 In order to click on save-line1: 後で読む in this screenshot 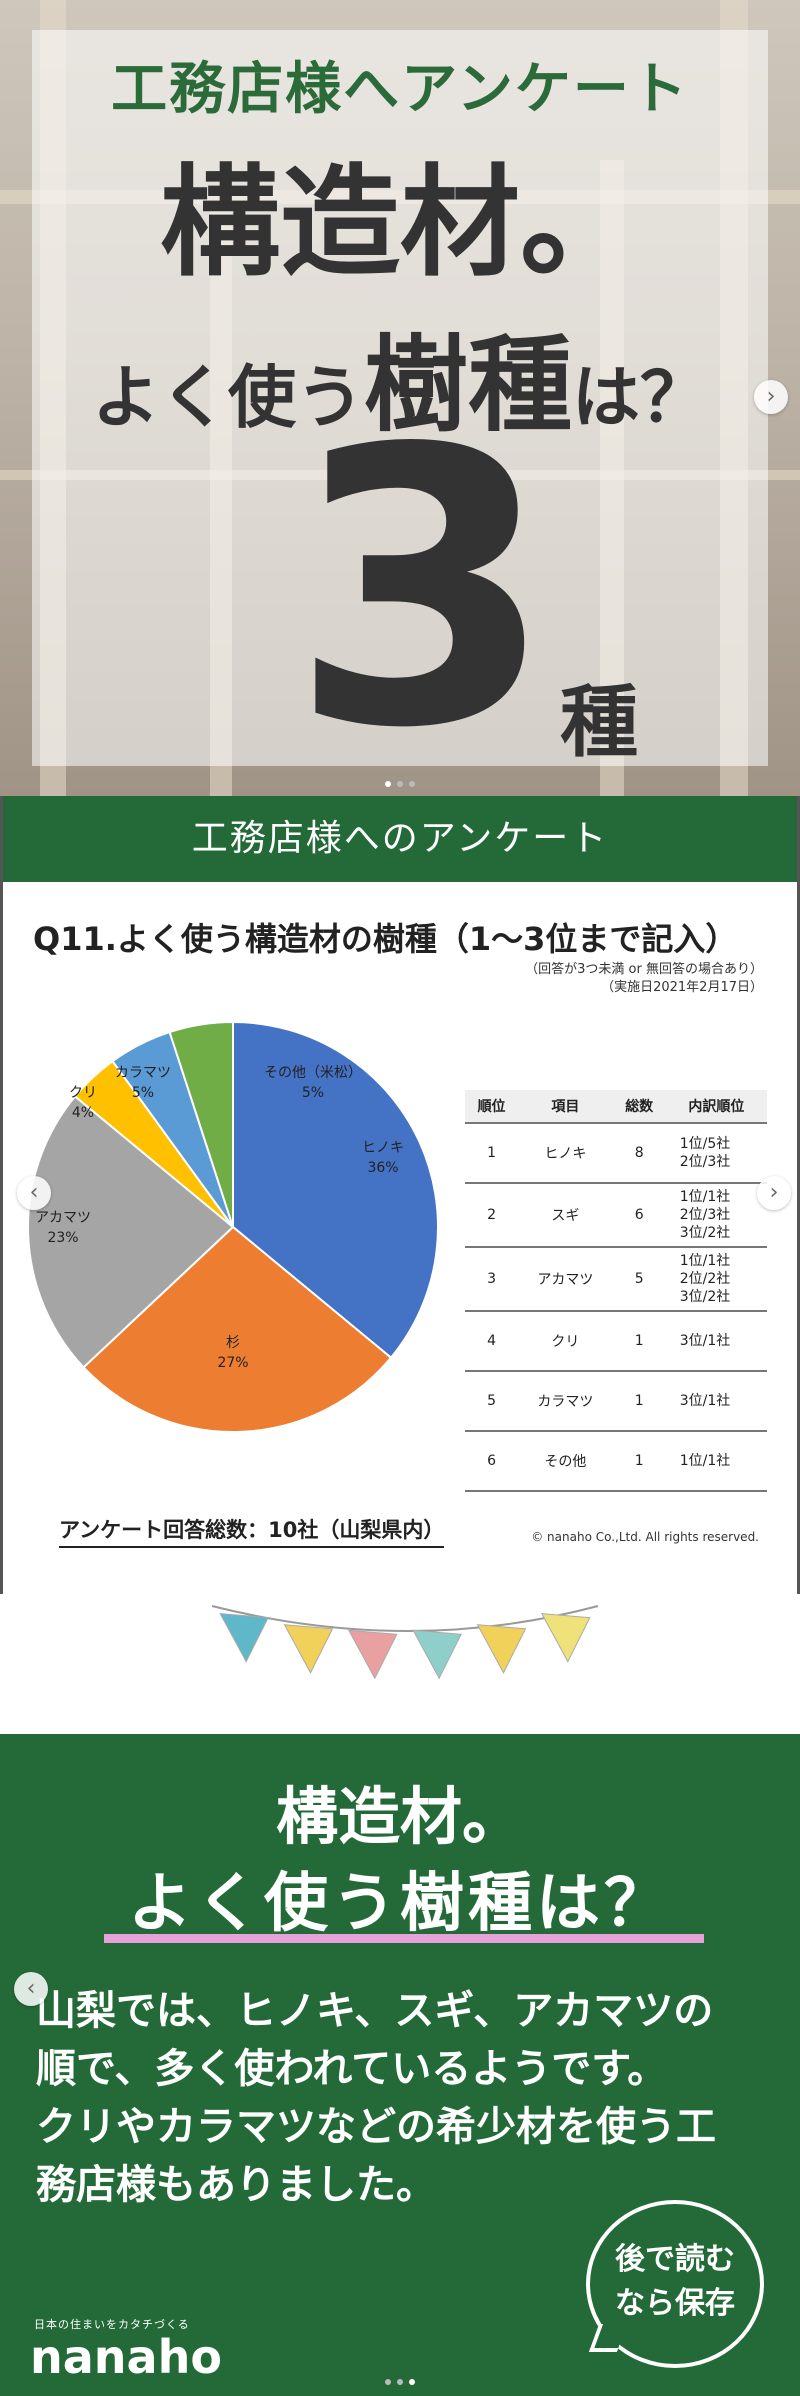, I will do `click(675, 2259)`.